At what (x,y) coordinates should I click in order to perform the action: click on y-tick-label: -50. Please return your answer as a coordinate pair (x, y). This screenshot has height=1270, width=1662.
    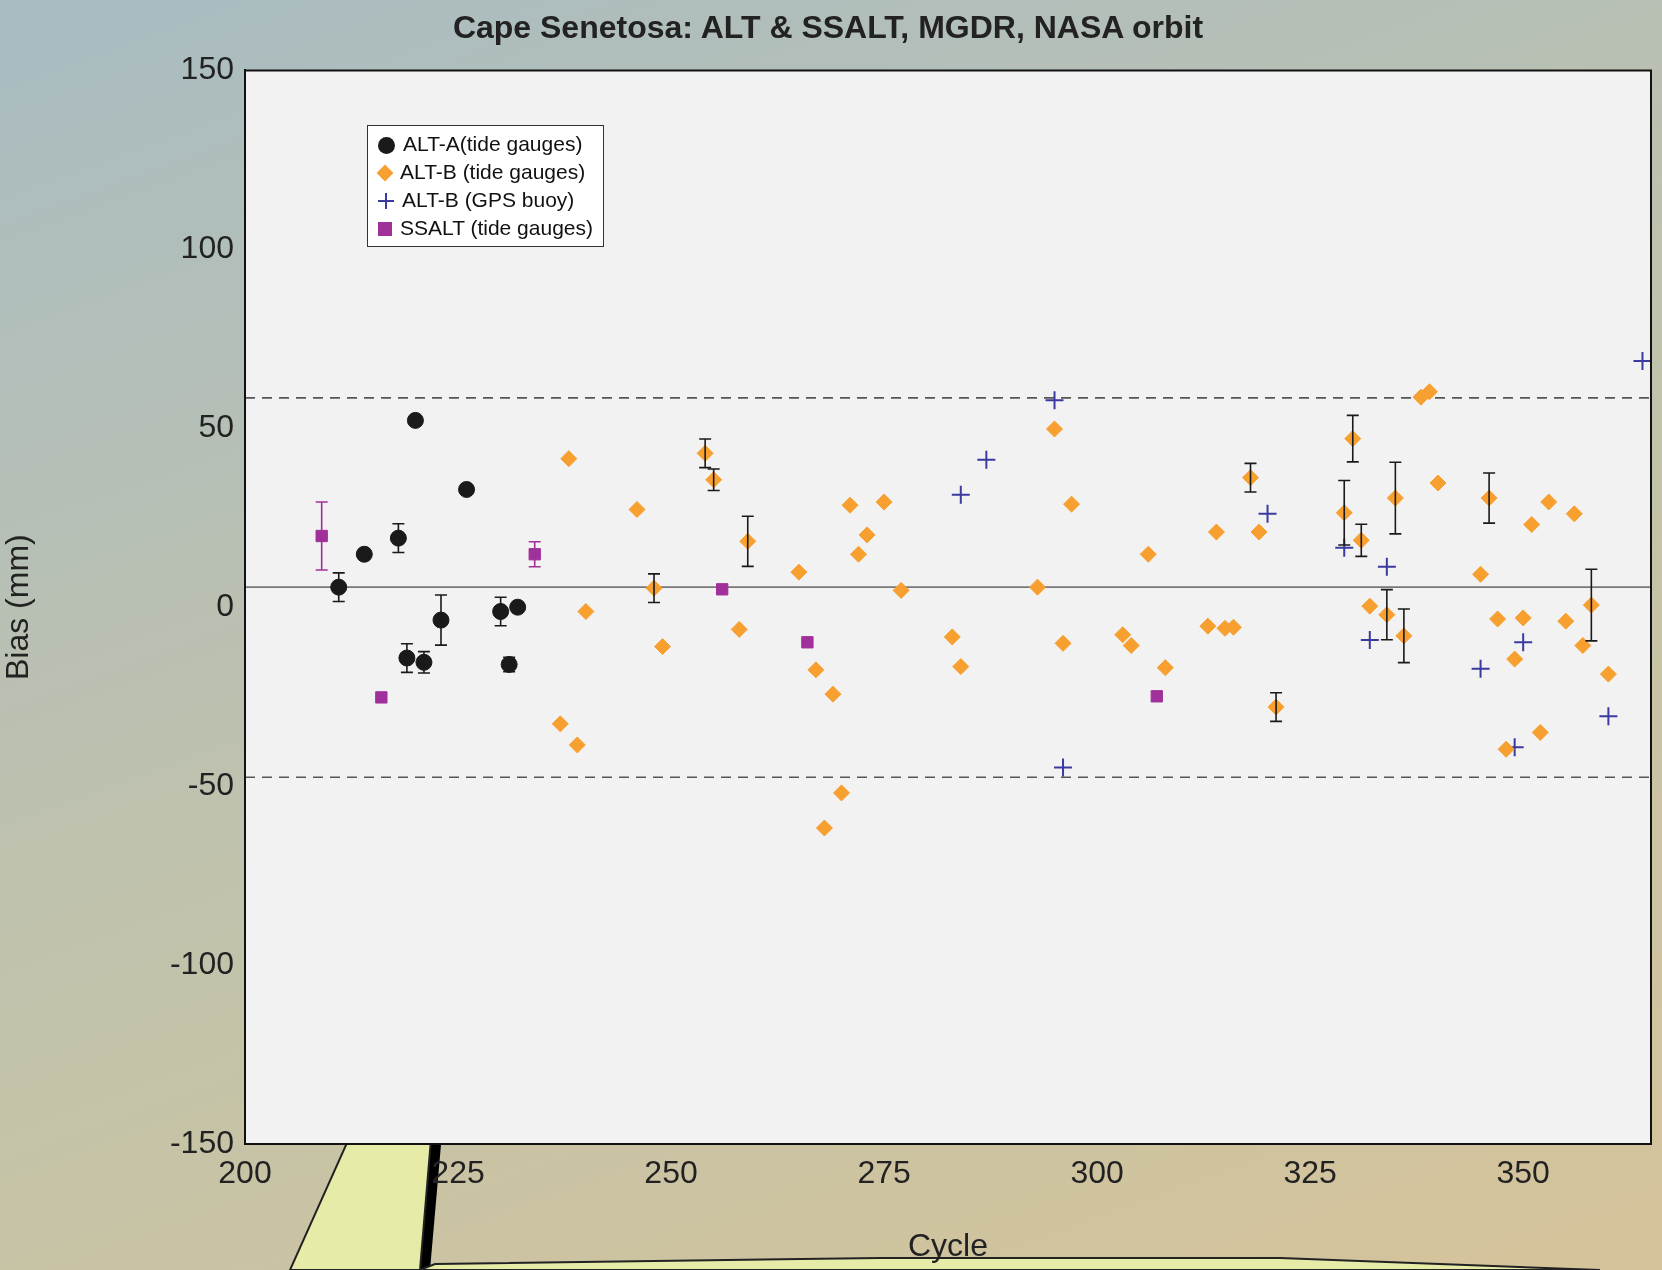
    Looking at the image, I should click on (210, 783).